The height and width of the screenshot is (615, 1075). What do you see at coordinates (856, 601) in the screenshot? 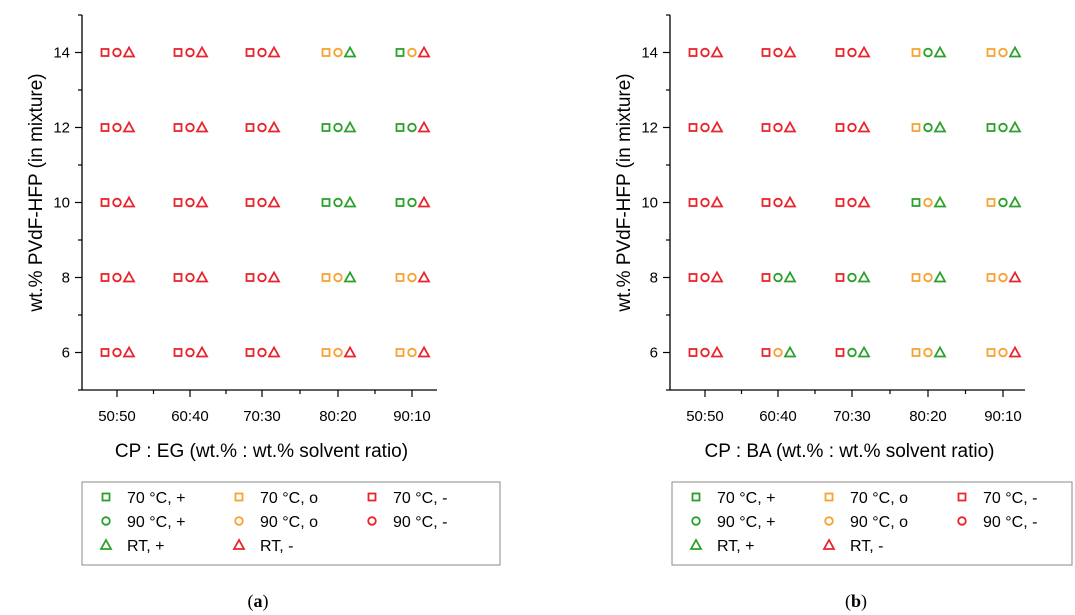
I see `panel-caption: (b)` at bounding box center [856, 601].